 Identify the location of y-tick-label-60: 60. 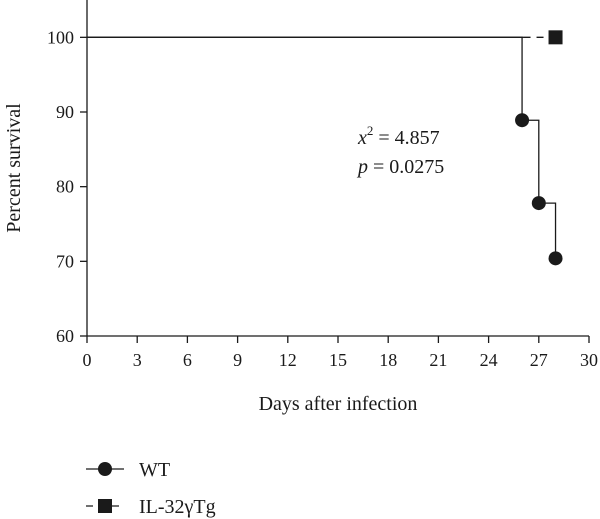
(65, 336).